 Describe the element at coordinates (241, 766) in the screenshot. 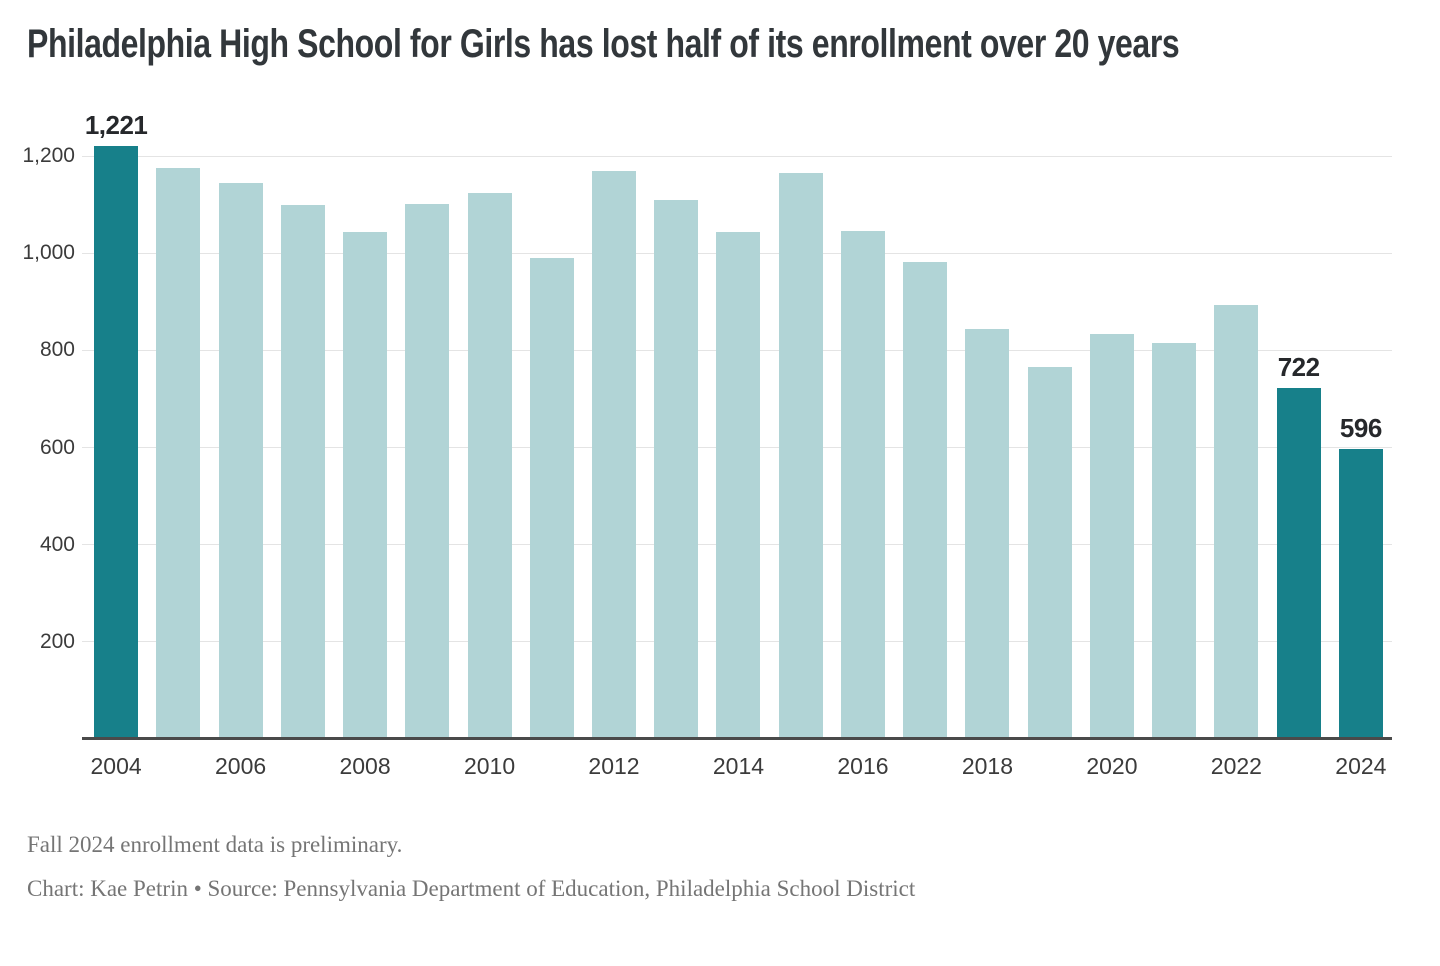

I see `x-axis-label-2006: 2006` at that location.